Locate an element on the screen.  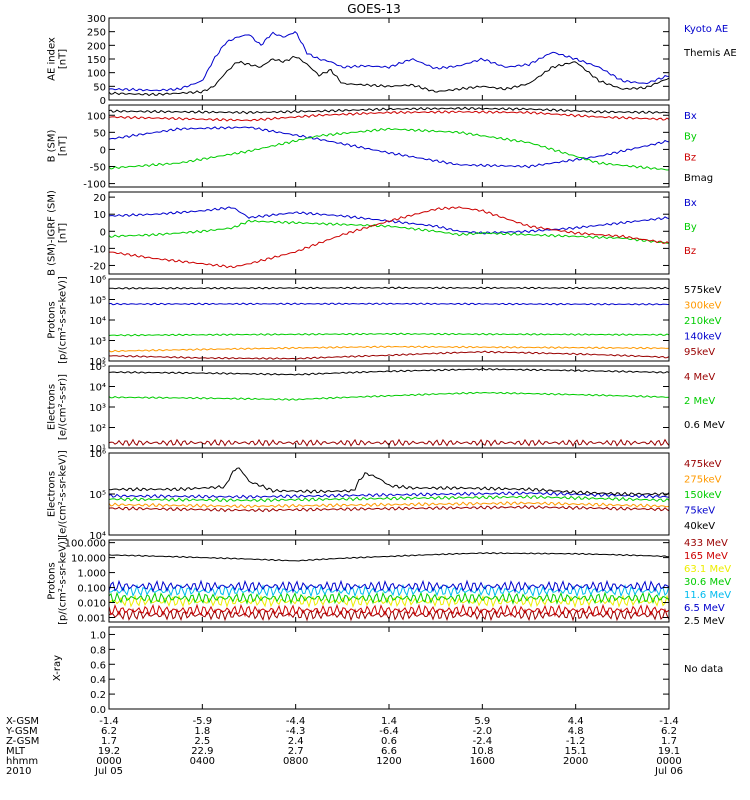
x-tick-value: 4.8 is located at coordinates (576, 731).